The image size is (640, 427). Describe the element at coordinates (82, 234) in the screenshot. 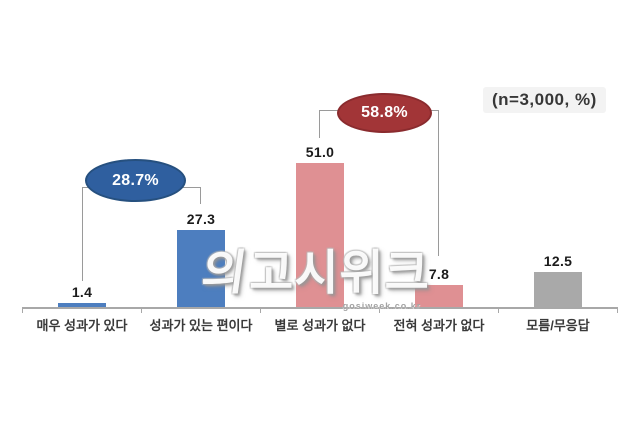

I see `blue-bracket-left-line` at that location.